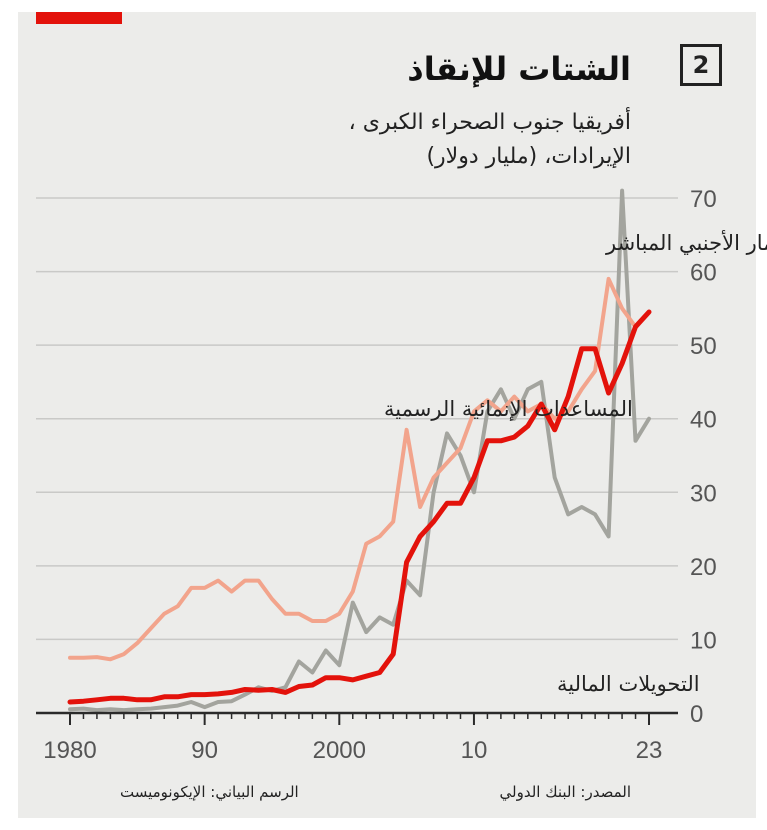 The image size is (767, 830). Describe the element at coordinates (565, 792) in the screenshot. I see `source-note: المصدر: البنك الدولي` at that location.